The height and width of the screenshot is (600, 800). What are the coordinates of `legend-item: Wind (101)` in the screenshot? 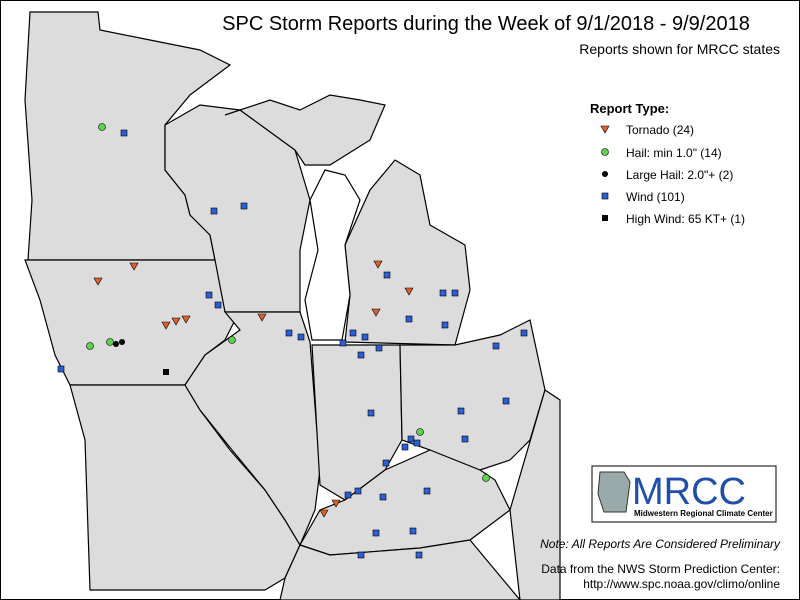 It's located at (655, 197).